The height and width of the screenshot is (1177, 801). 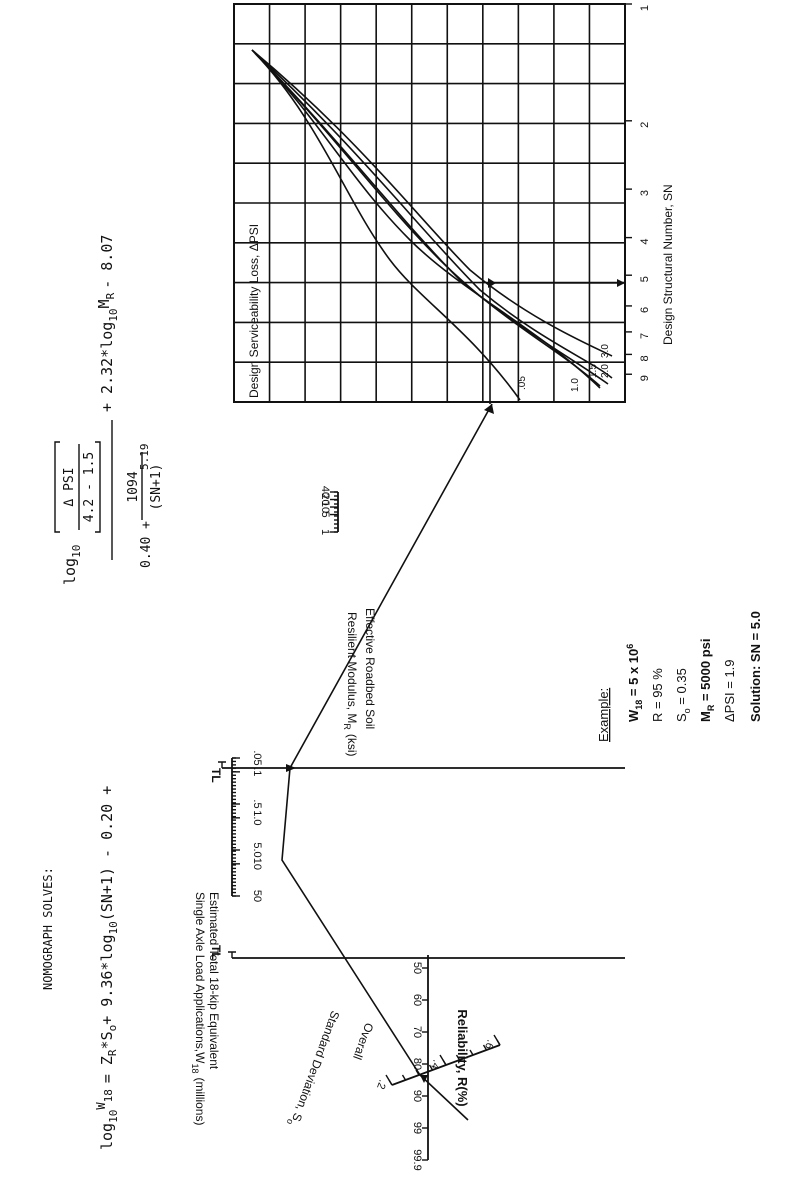 I want to click on mr-label-sub: R, so click(x=347, y=726).